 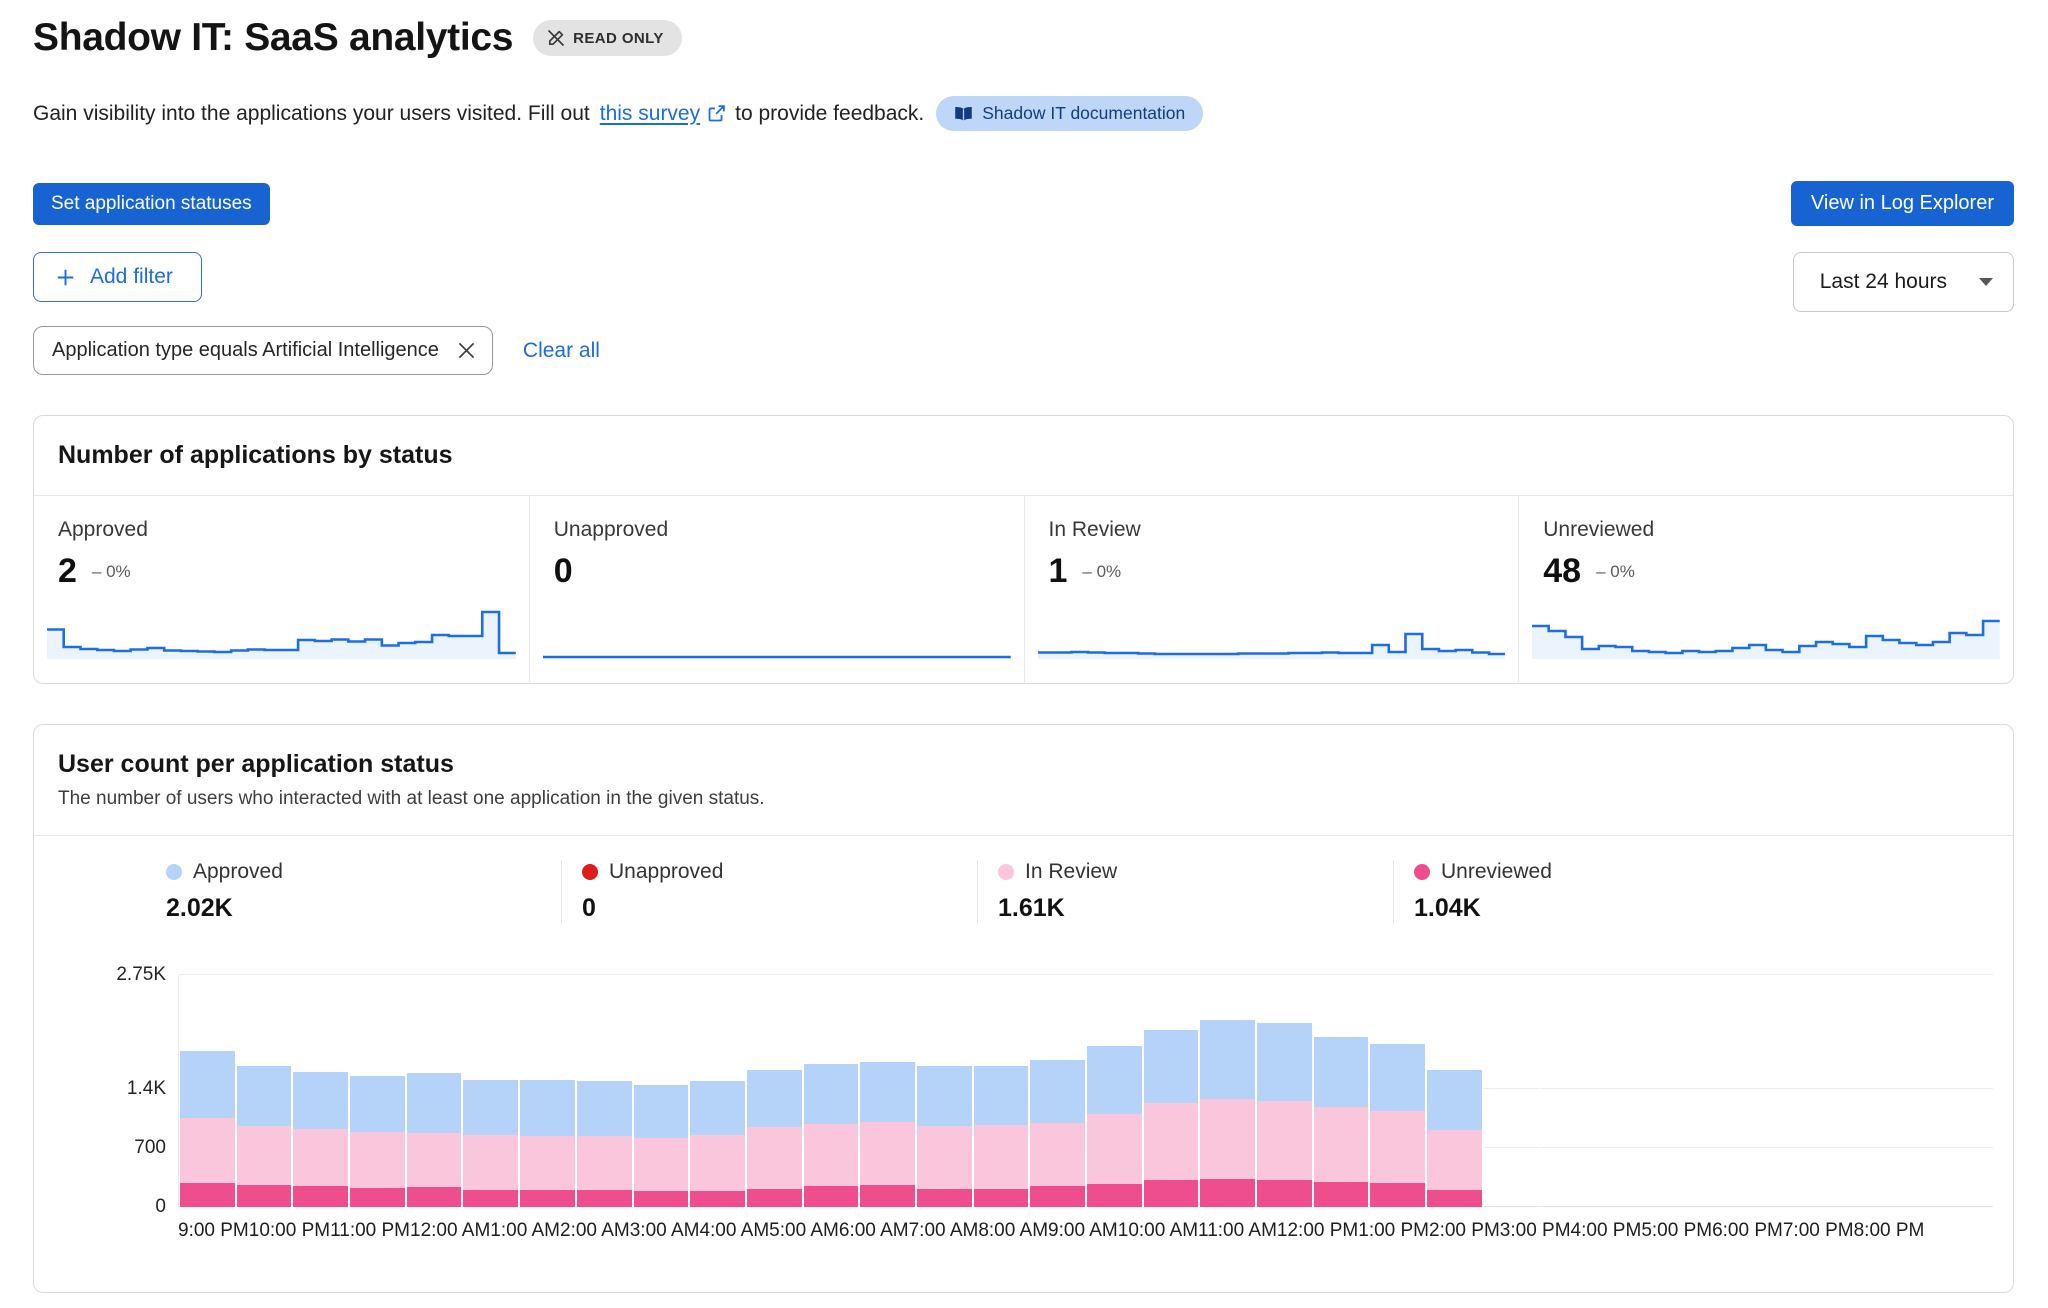 What do you see at coordinates (141, 974) in the screenshot?
I see `y-axis-tick: 2.75K` at bounding box center [141, 974].